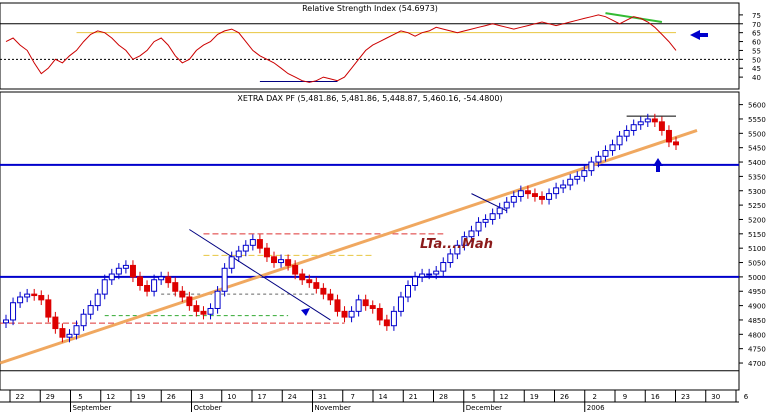 The width and height of the screenshot is (770, 412). Describe the element at coordinates (333, 408) in the screenshot. I see `month-label: November` at that location.